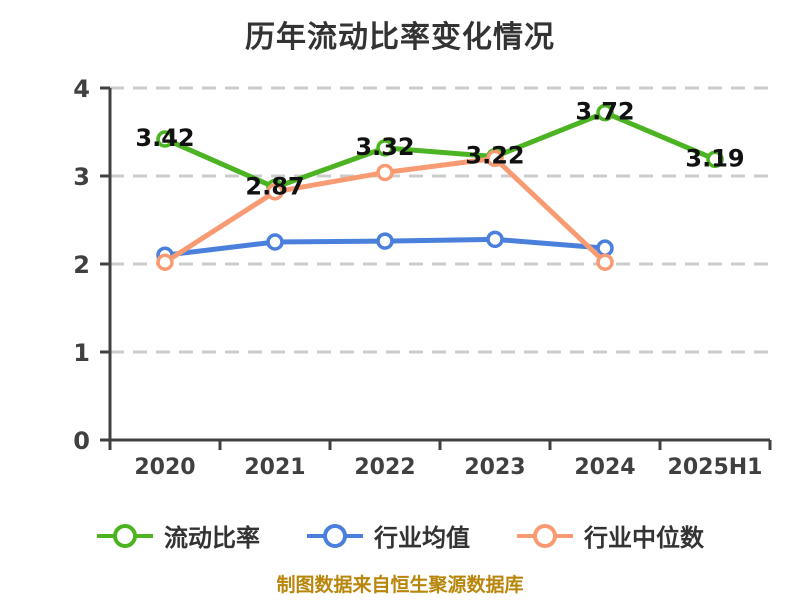 The height and width of the screenshot is (600, 800). I want to click on data-source-note: 制图数据来自恒生聚源数据库, so click(400, 585).